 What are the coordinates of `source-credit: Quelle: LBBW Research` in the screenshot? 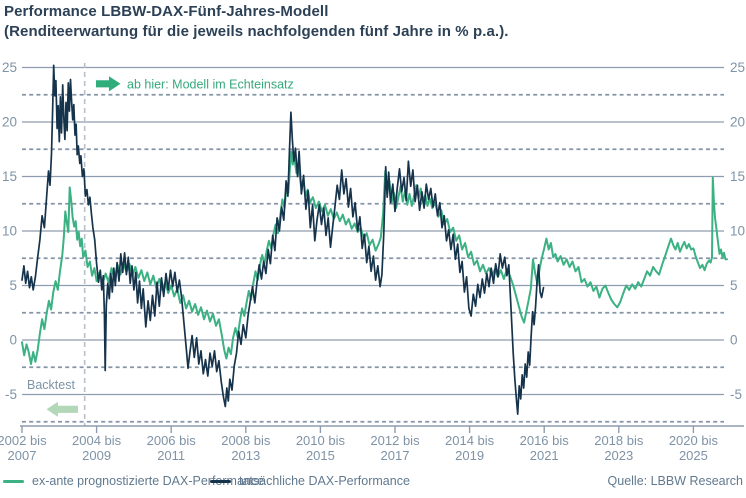 It's located at (675, 481).